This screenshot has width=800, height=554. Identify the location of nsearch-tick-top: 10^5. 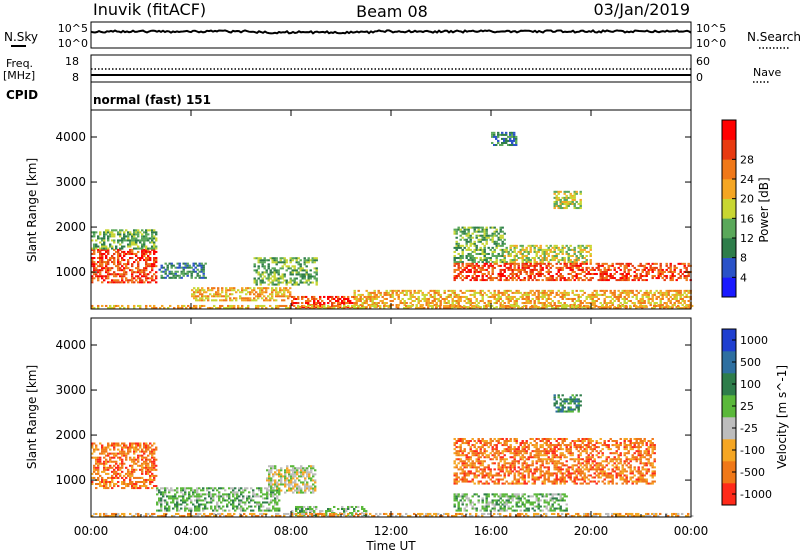
(711, 28).